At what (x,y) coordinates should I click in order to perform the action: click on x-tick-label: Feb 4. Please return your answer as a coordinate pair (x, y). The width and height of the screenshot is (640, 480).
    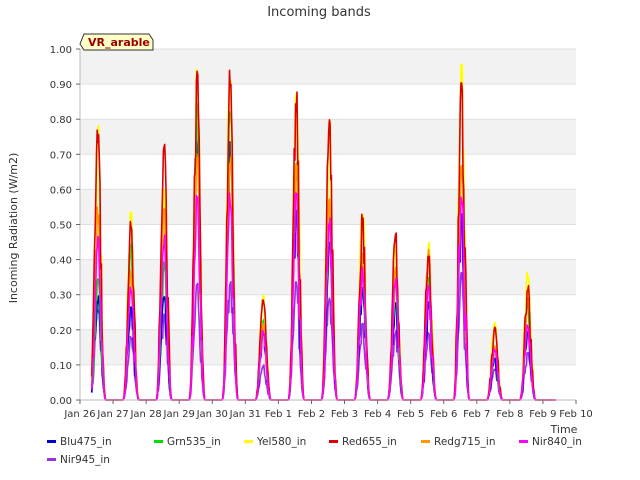
    Looking at the image, I should click on (377, 414).